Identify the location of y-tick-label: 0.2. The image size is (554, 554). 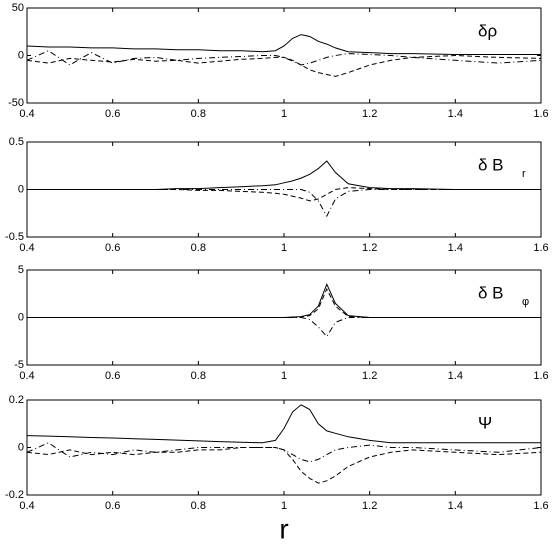
(16, 400).